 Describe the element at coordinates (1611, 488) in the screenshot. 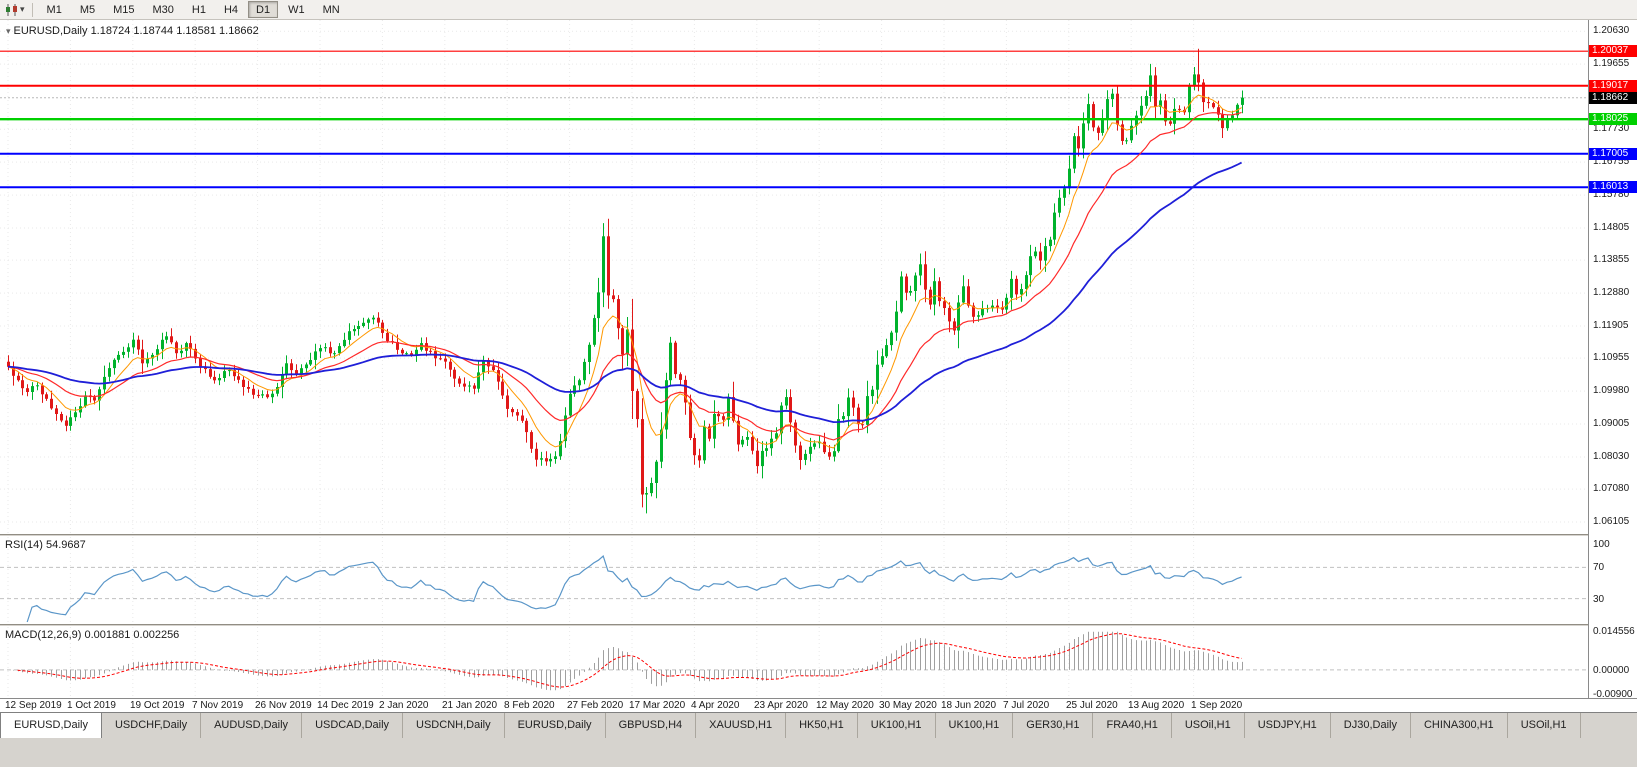

I see `price-tick: 1.07080` at that location.